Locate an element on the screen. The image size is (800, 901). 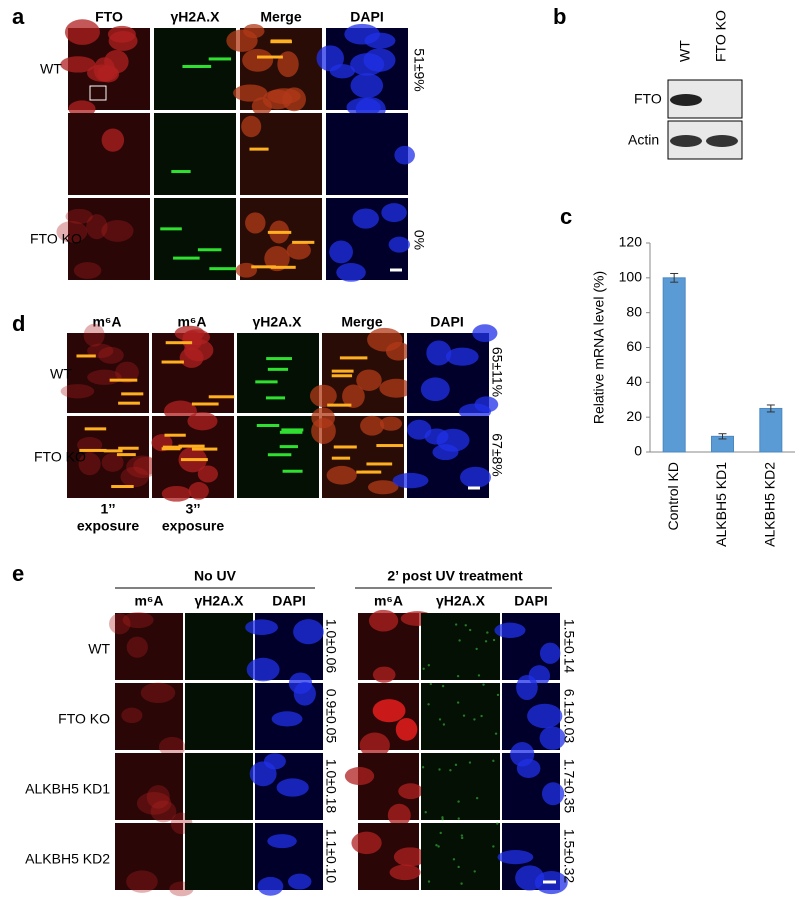
panel-label: a is located at coordinates (18, 16).